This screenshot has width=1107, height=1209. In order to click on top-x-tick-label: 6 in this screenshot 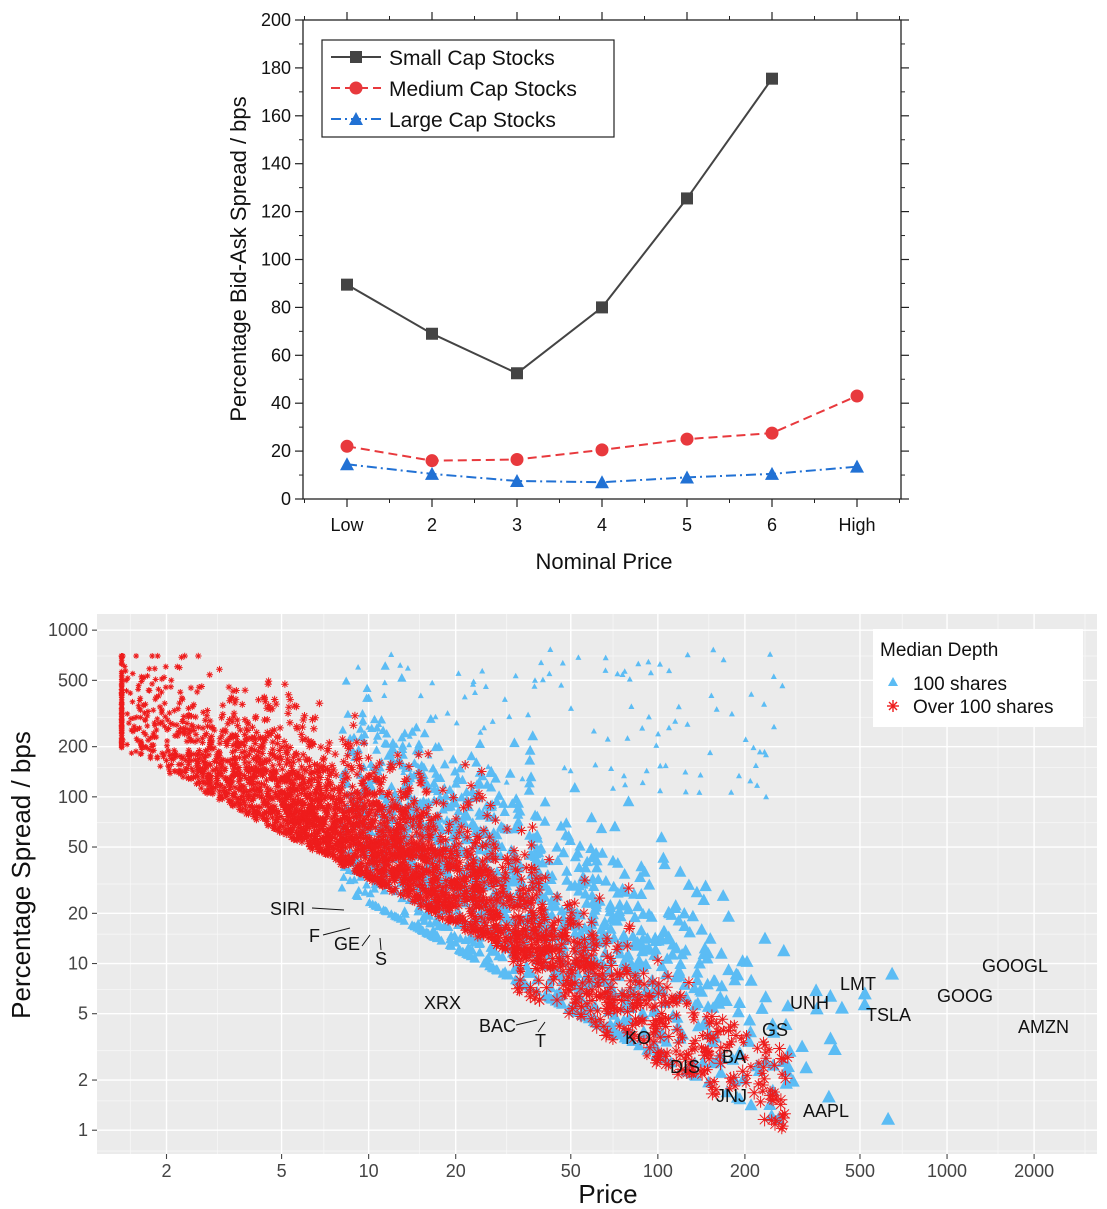, I will do `click(772, 525)`.